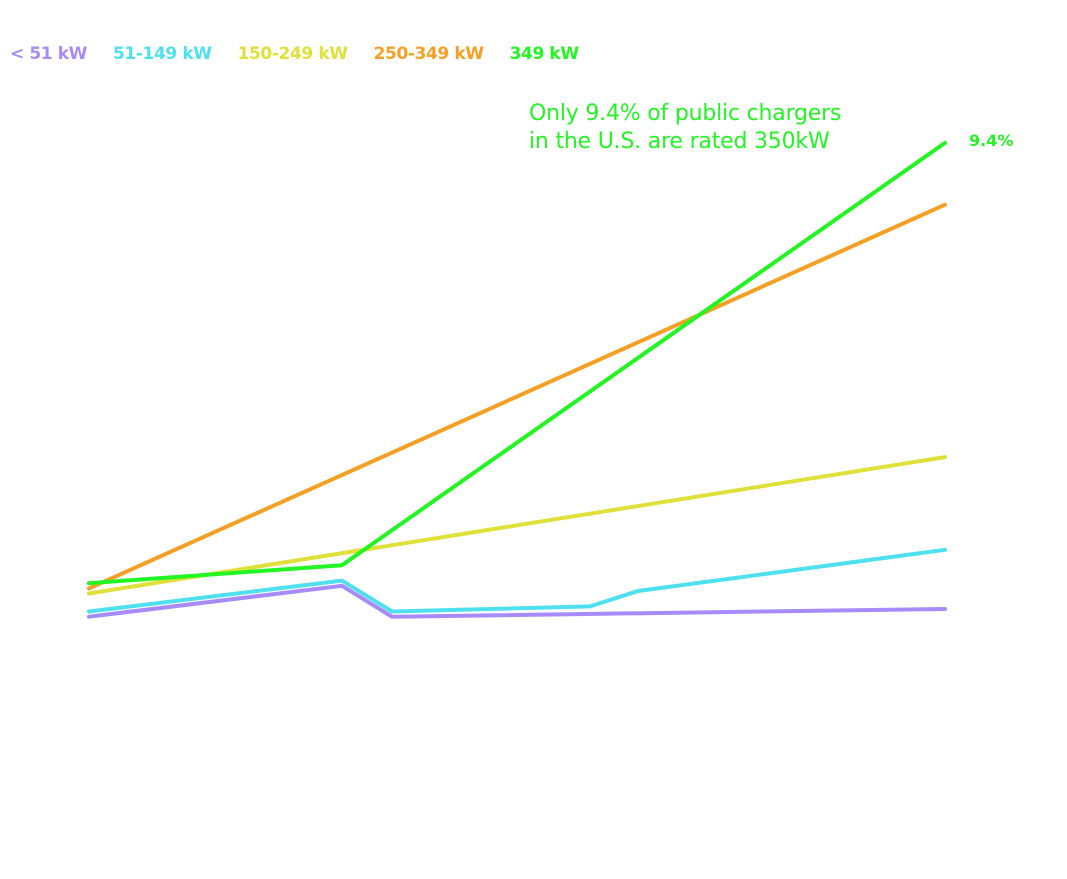 The height and width of the screenshot is (879, 1067). Describe the element at coordinates (428, 54) in the screenshot. I see `legend-item-250-349: 250-349 kW` at that location.